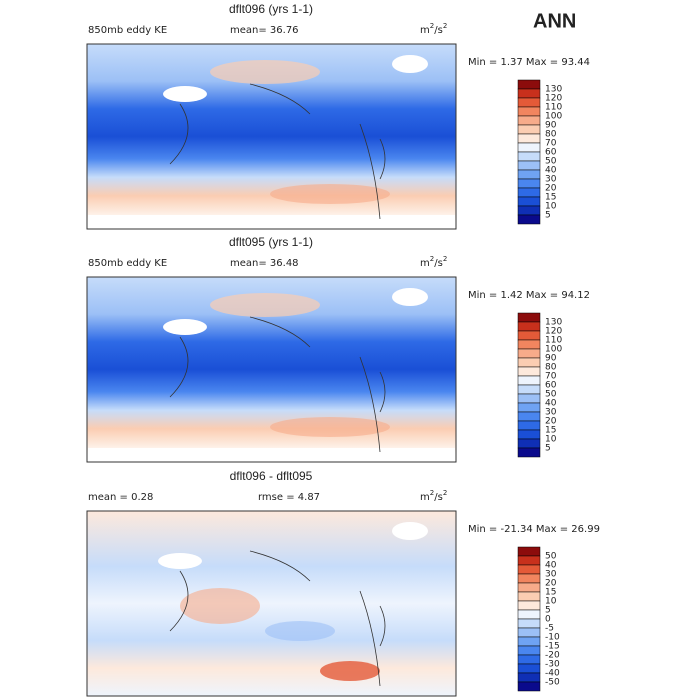  I want to click on panel-title: dflt095 (yrs 1-1), so click(271, 242).